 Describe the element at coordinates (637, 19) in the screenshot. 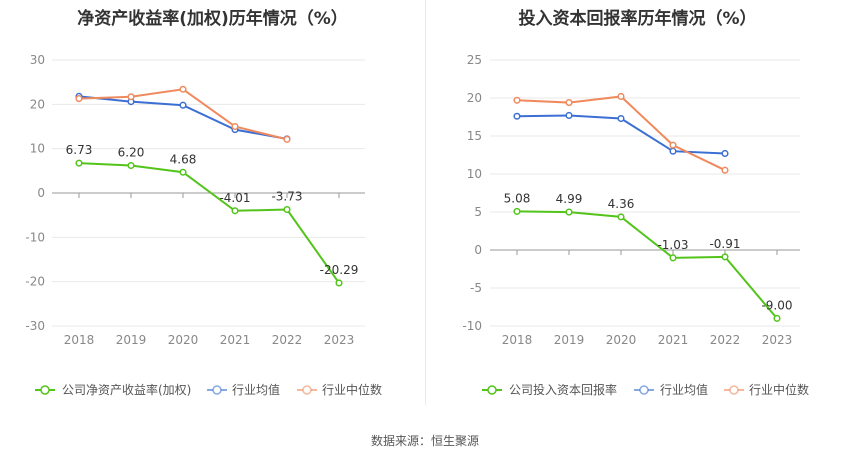

I see `chart-title-roic: 投入资本回报率历年情况（%）` at that location.